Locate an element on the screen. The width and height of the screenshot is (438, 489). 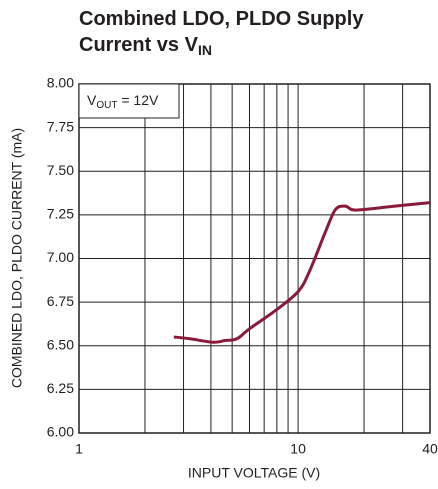
y-axis-label: COMBINED LDO, PLDO CURRENT (mA) is located at coordinates (17, 258).